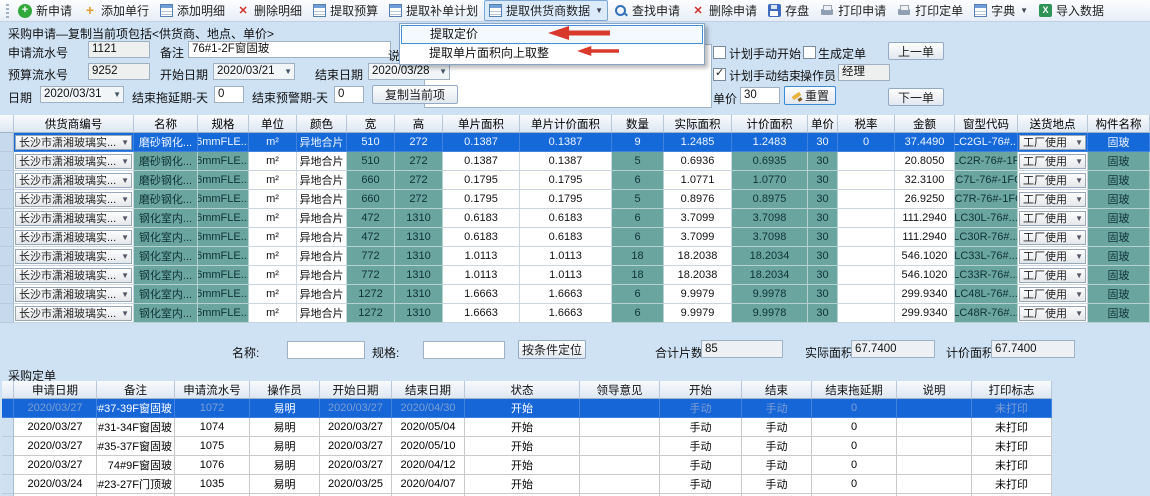  What do you see at coordinates (866, 180) in the screenshot?
I see `detail-cell` at bounding box center [866, 180].